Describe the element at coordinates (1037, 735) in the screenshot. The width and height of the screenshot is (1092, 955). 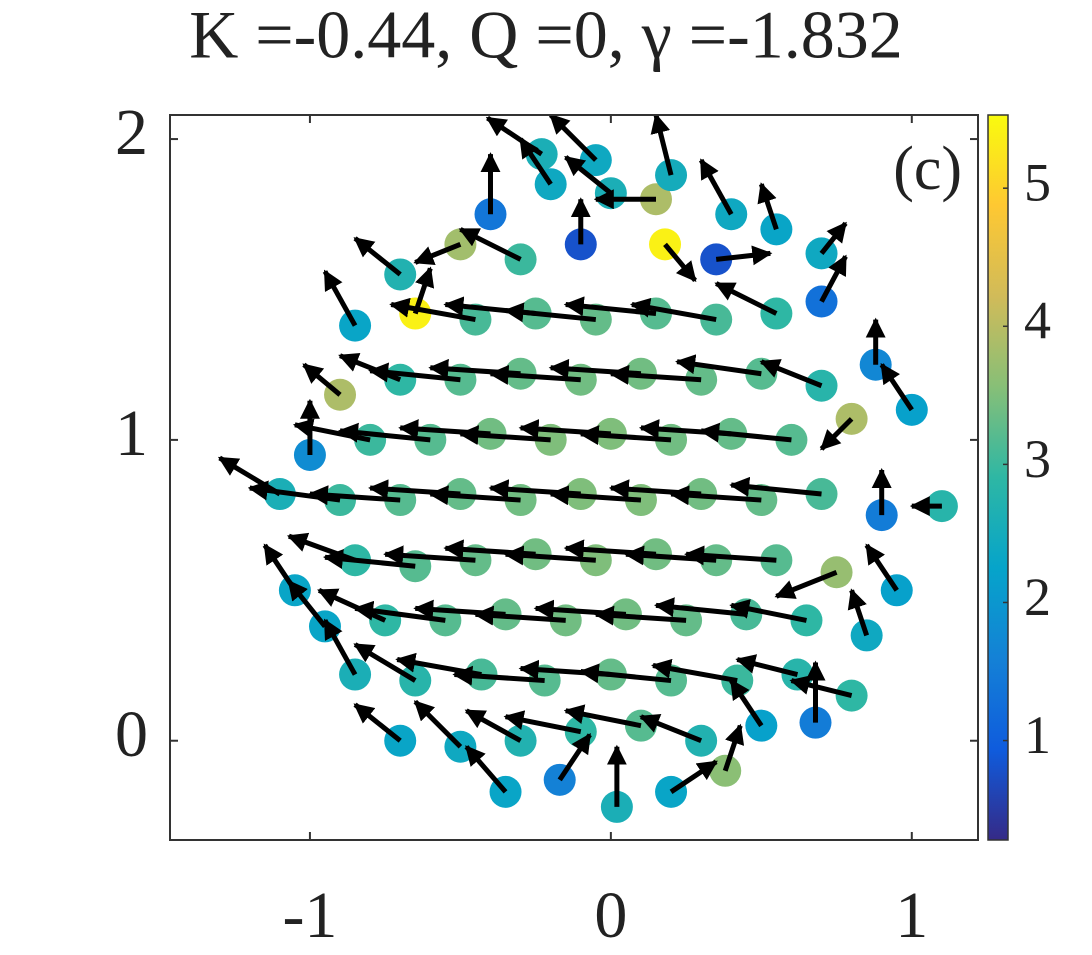
I see `colorbar-tick-label: 1` at that location.